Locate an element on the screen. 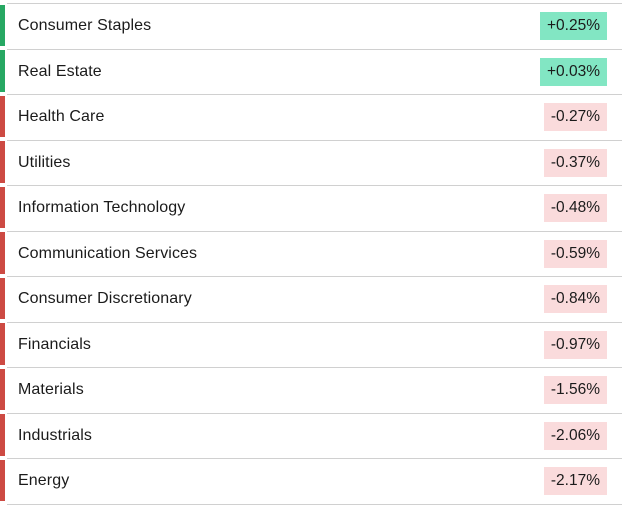 This screenshot has width=624, height=513. change-percent-badge: +0.25% is located at coordinates (573, 26).